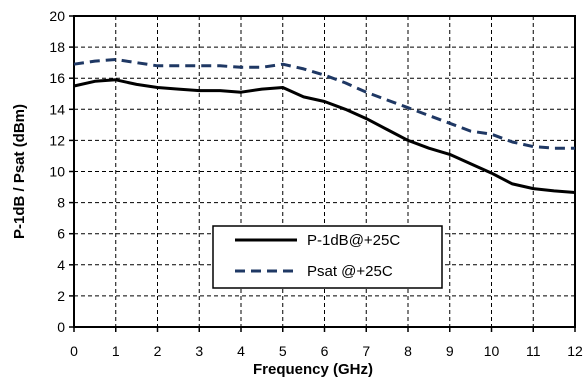 The image size is (584, 379). Describe the element at coordinates (61, 296) in the screenshot. I see `y-tick-label: 2` at that location.